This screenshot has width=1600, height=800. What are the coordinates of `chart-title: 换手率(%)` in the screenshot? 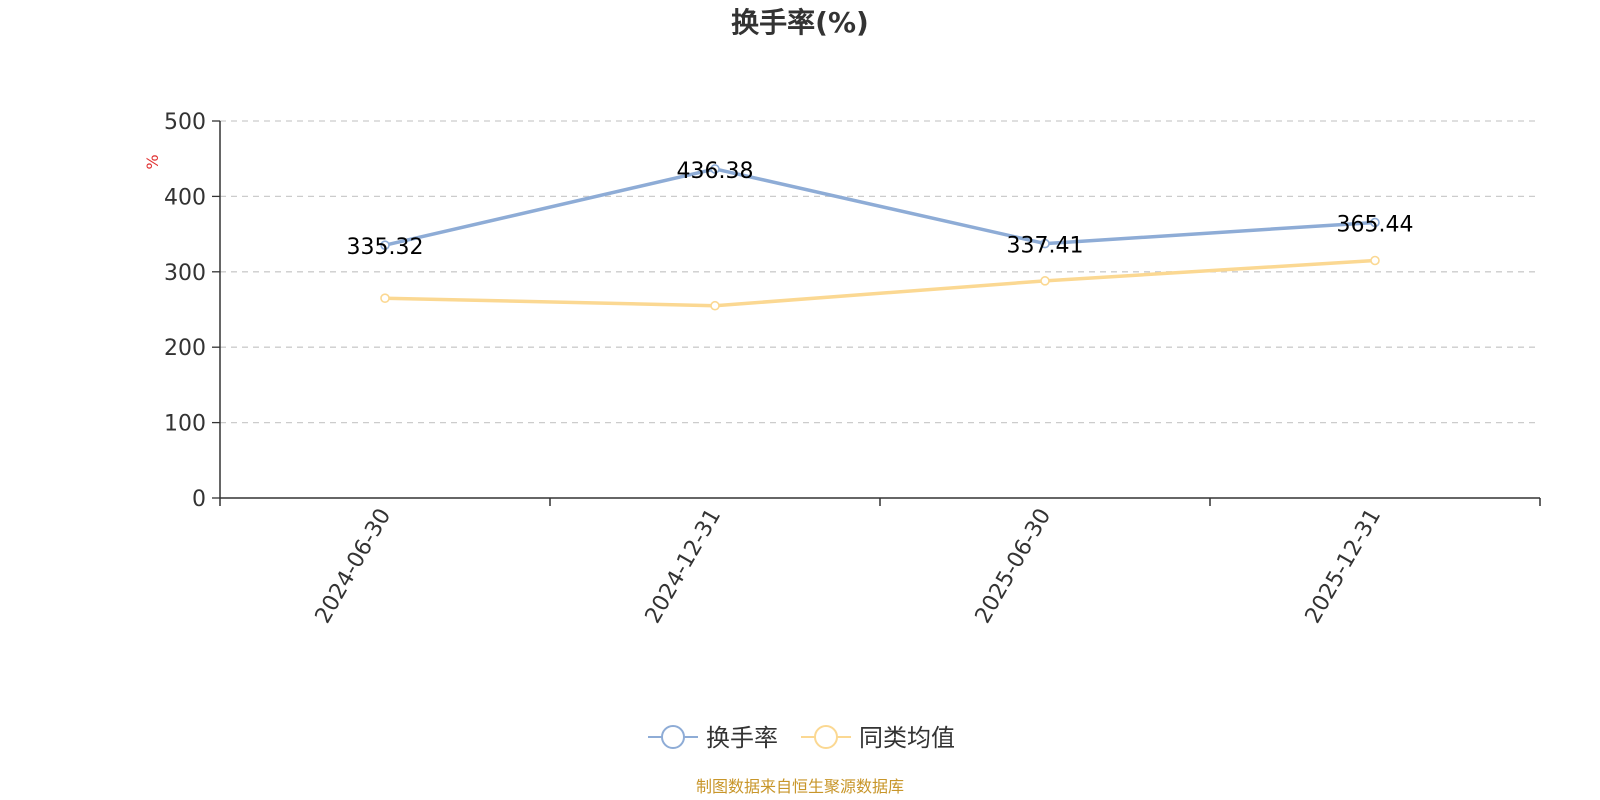 It's located at (800, 22).